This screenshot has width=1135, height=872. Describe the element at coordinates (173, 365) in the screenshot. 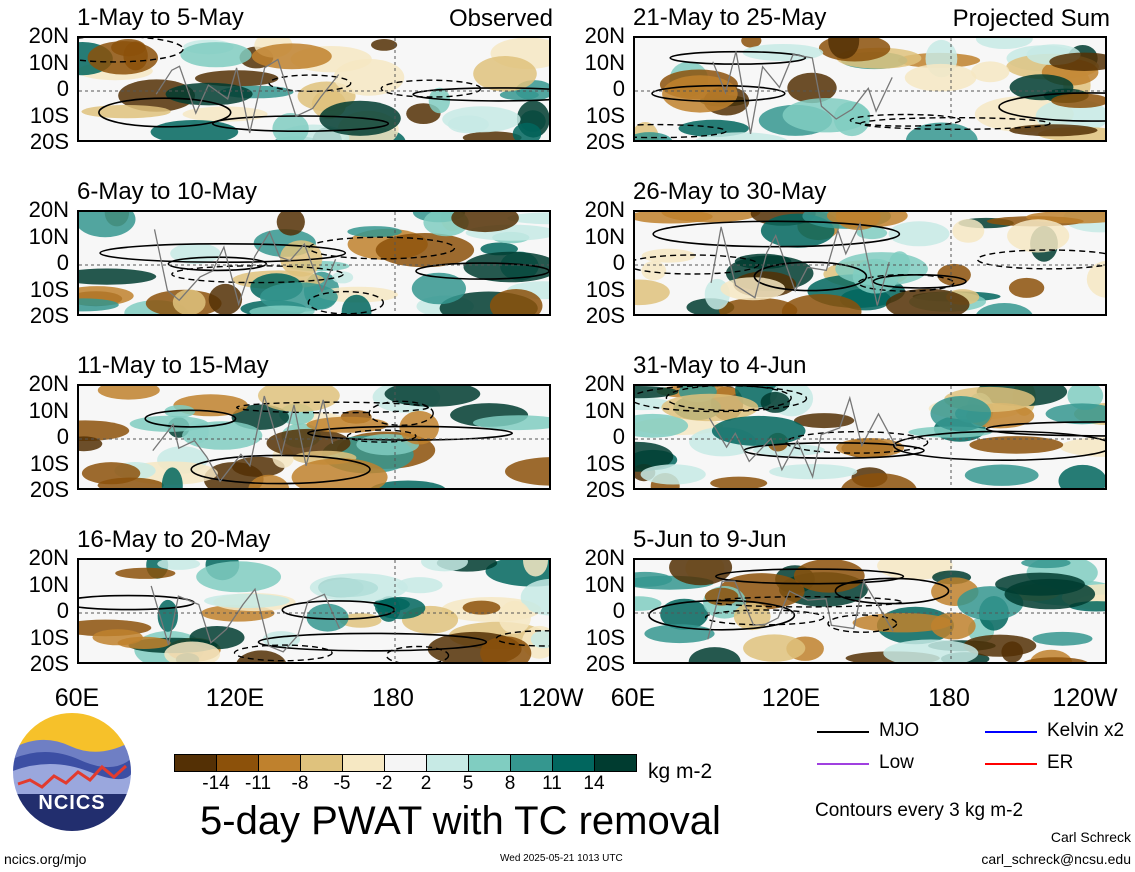

I see `panel-title: 11-May to 15-May` at that location.